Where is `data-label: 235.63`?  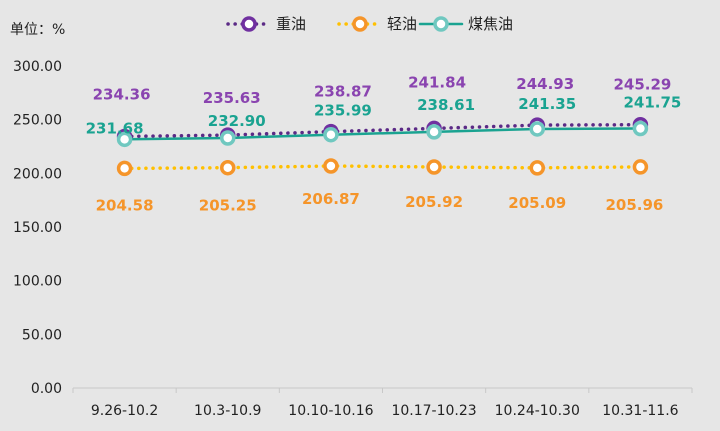 data-label: 235.63 is located at coordinates (232, 98).